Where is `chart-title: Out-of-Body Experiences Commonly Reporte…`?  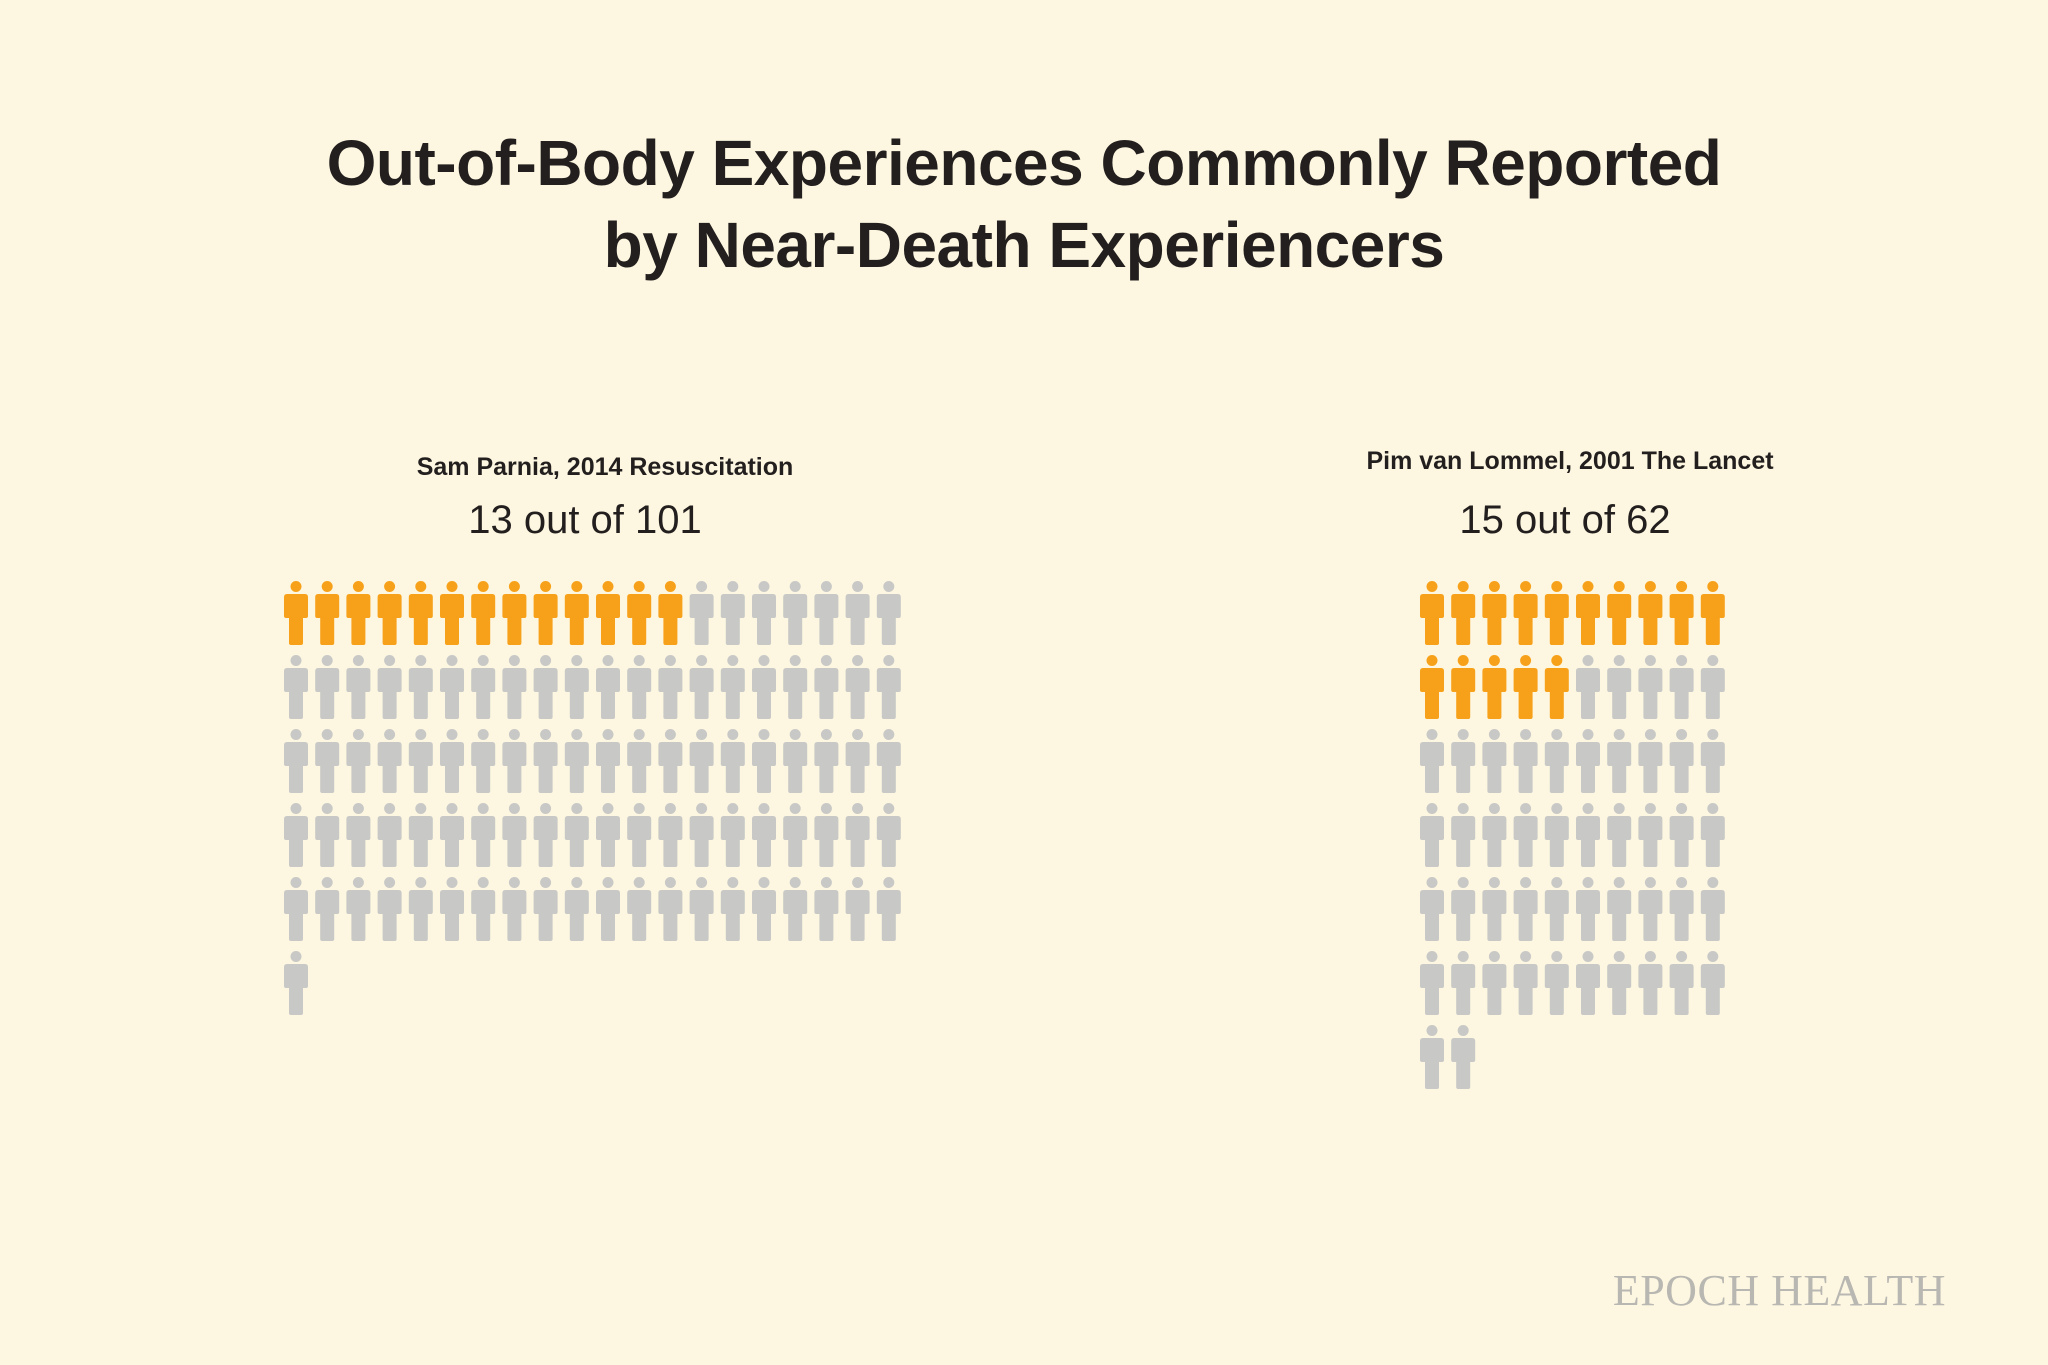
chart-title: Out-of-Body Experiences Commonly Reporte… is located at coordinates (1024, 204).